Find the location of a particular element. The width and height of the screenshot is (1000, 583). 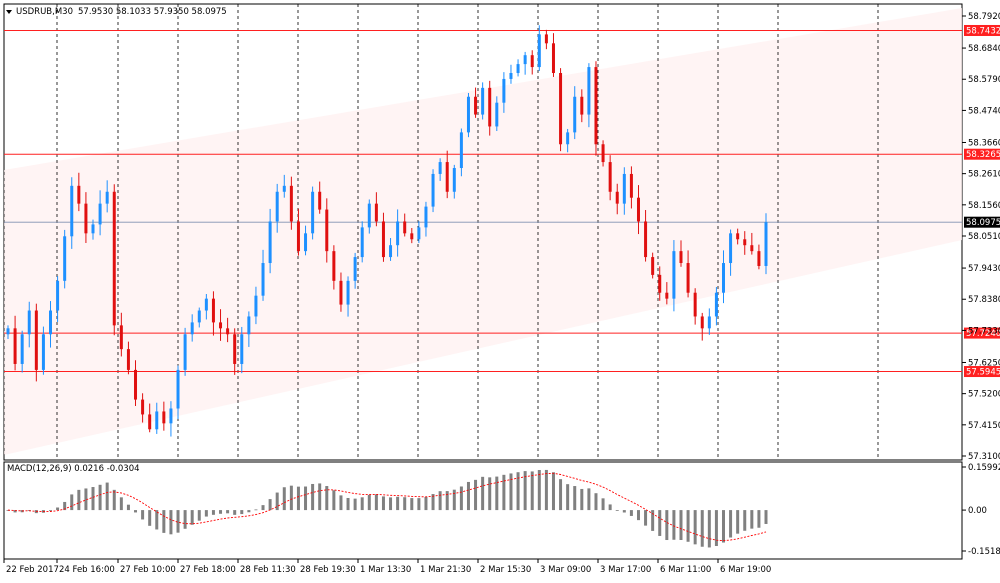

x-tick-label: 28 Feb 11:30 is located at coordinates (268, 570).